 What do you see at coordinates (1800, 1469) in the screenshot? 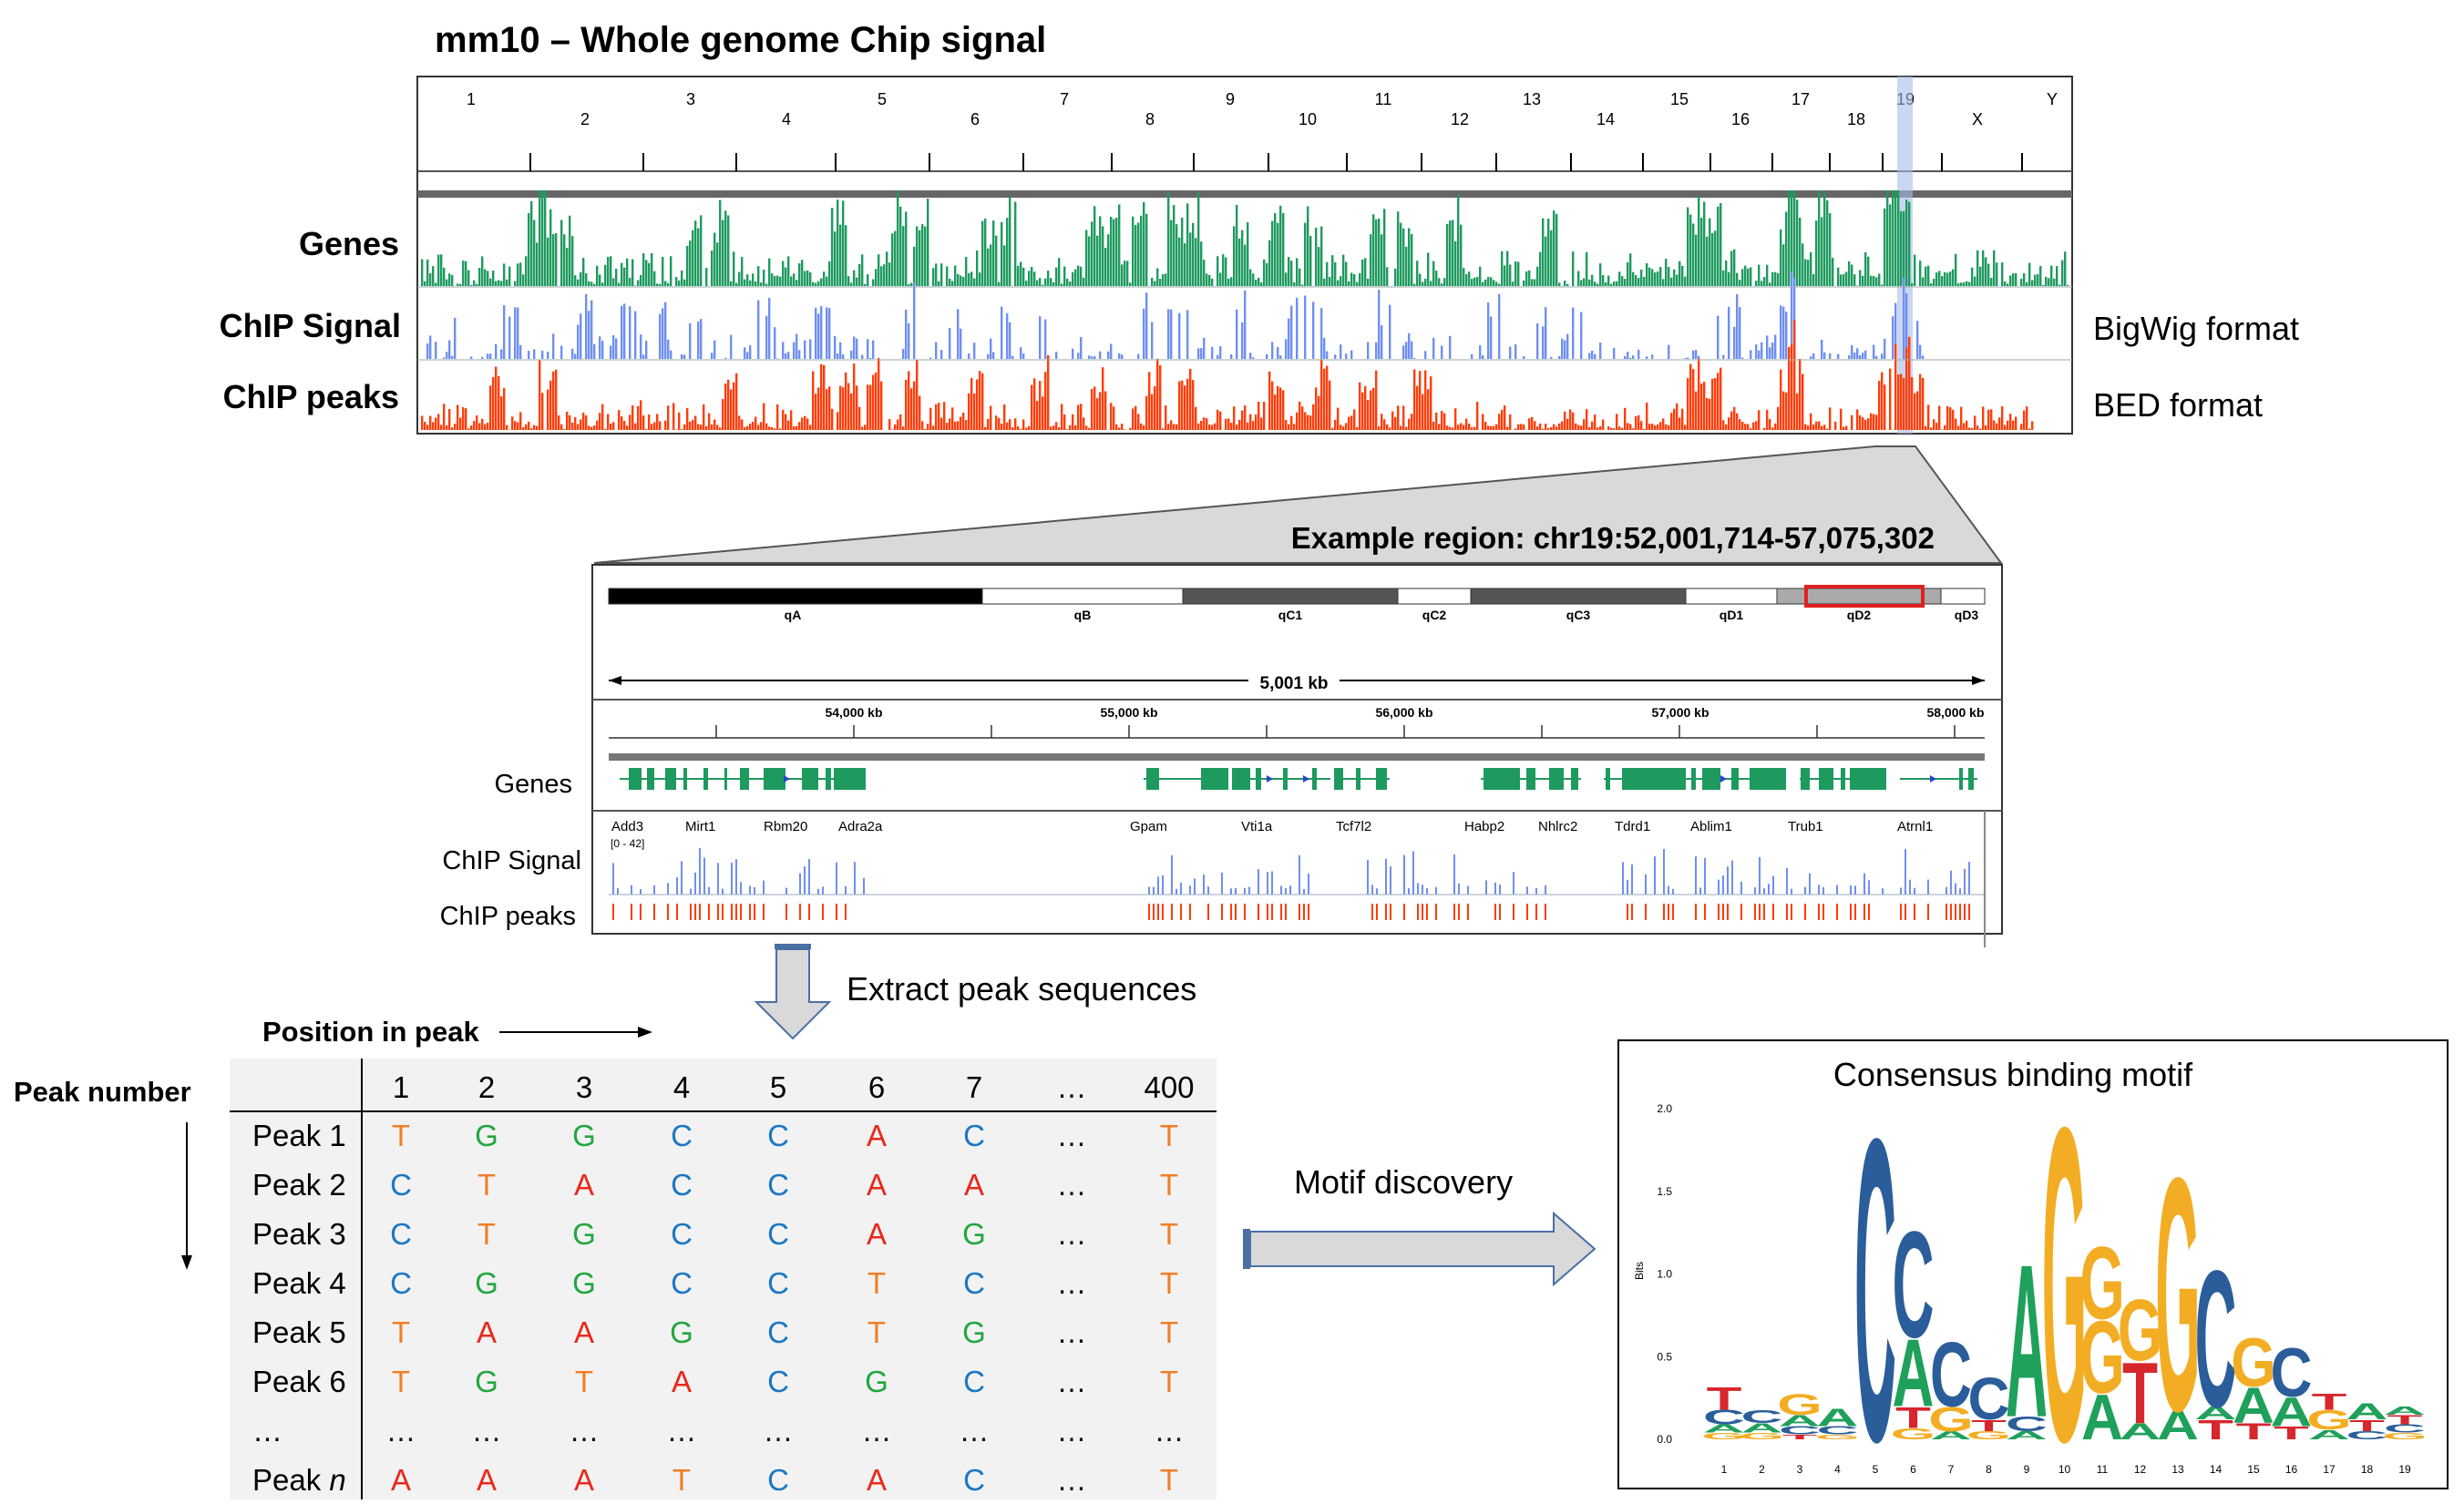
I see `motif-x-tick: 3` at bounding box center [1800, 1469].